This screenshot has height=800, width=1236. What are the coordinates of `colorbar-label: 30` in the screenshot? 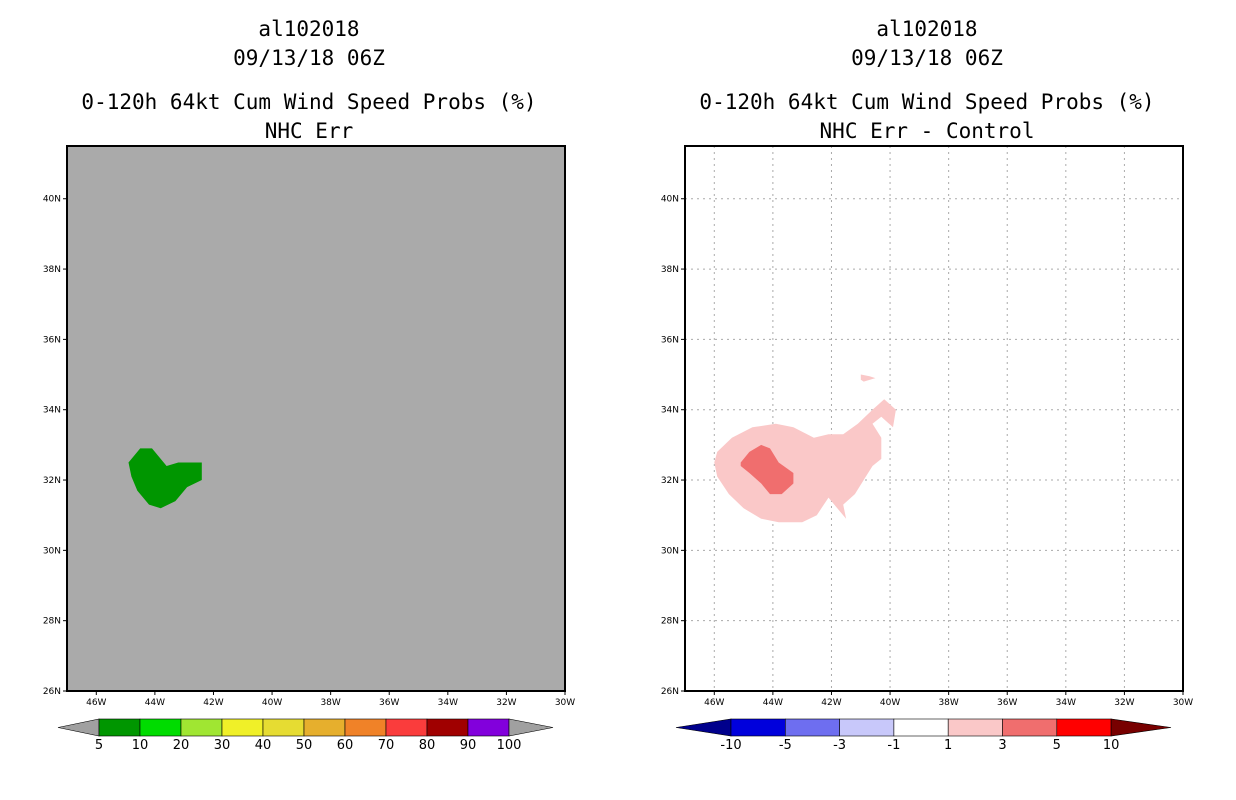 It's located at (222, 745).